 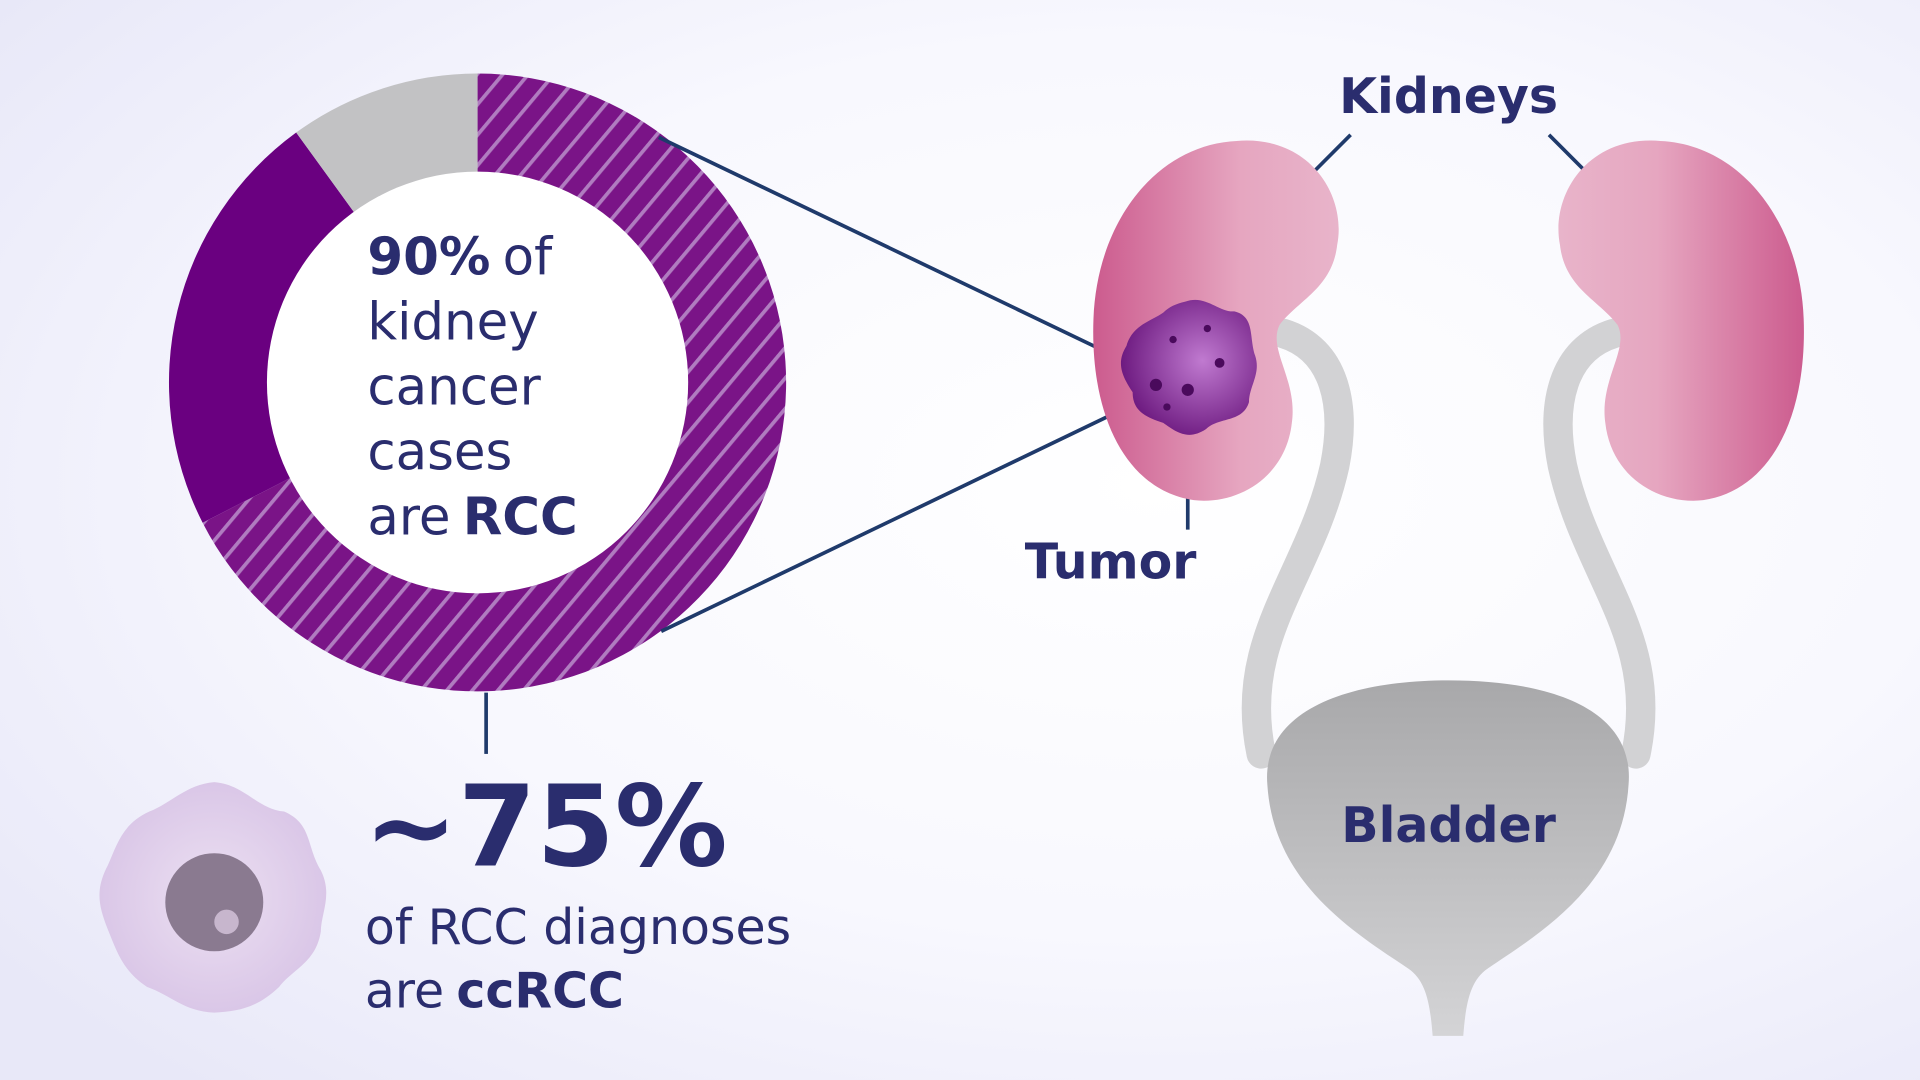 What do you see at coordinates (1448, 96) in the screenshot?
I see `label: Kidneys` at bounding box center [1448, 96].